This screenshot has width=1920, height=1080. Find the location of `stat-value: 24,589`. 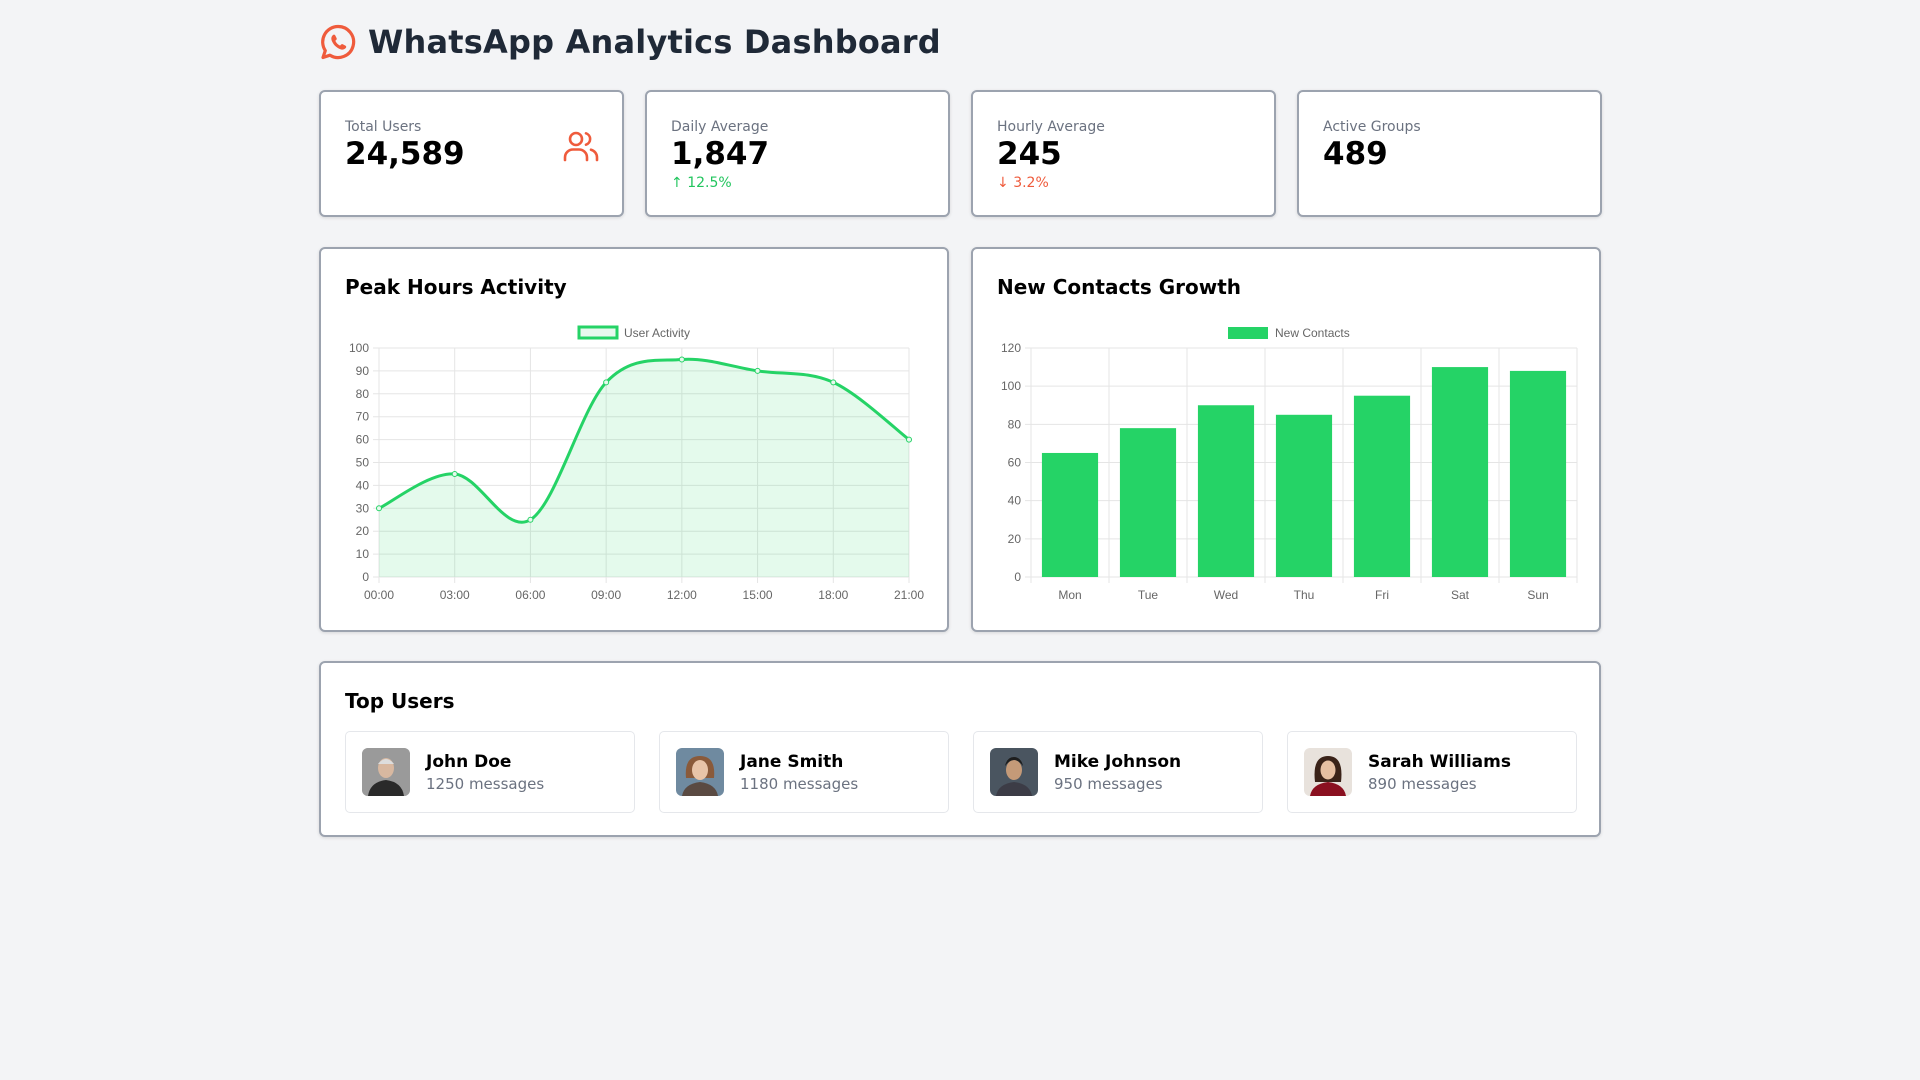

stat-value: 24,589 is located at coordinates (405, 154).